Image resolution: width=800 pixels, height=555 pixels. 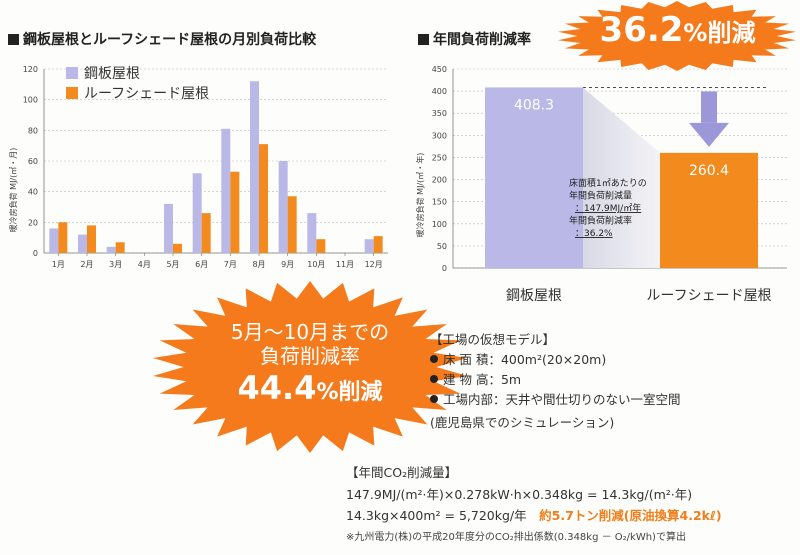 I want to click on note-line: ：36.2%, so click(x=594, y=234).